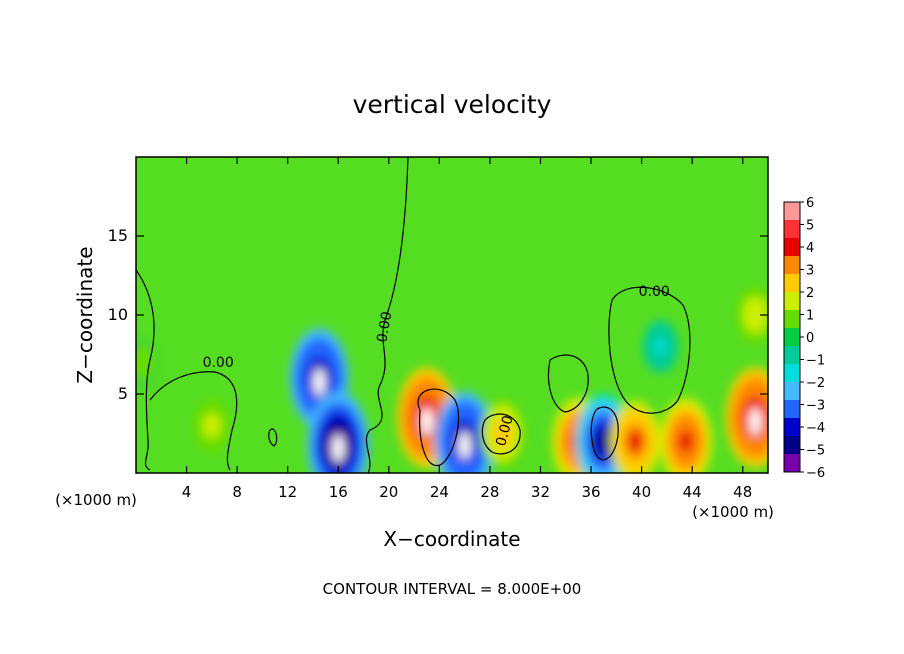 Image resolution: width=904 pixels, height=654 pixels. Describe the element at coordinates (742, 492) in the screenshot. I see `x-tick-label: 48` at that location.